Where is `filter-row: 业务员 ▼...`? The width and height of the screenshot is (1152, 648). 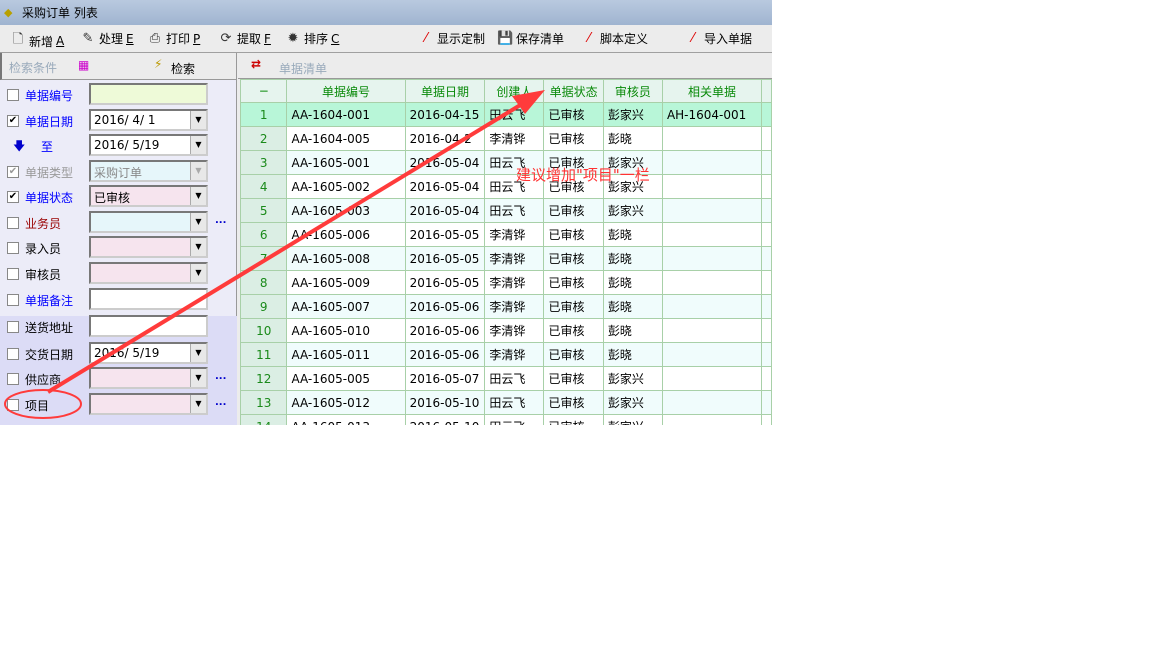 filter-row: 业务员 ▼... is located at coordinates (118, 223).